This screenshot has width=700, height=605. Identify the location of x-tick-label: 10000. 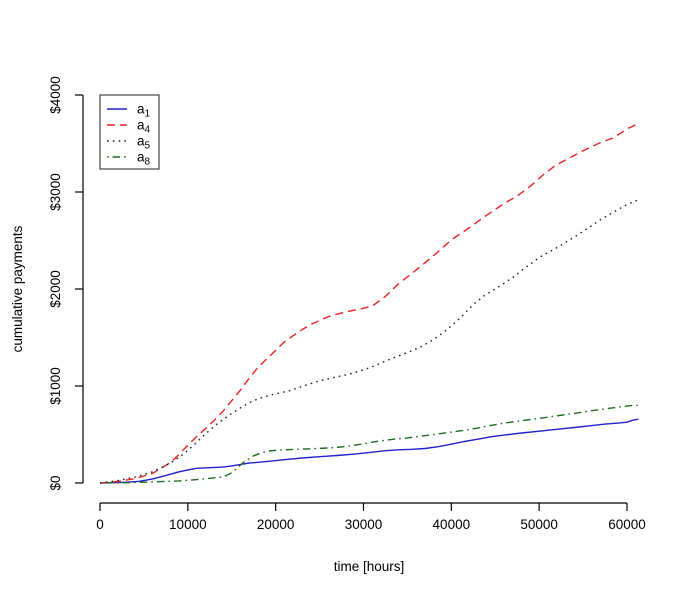
(188, 524).